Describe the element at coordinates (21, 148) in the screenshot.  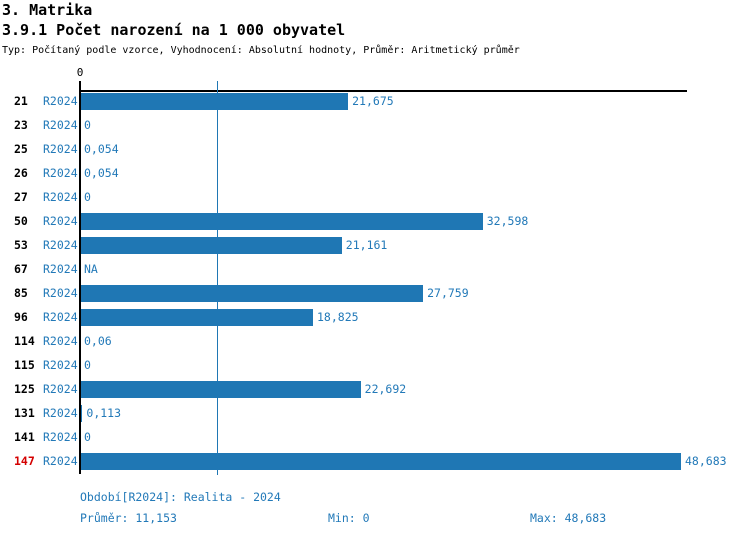
I see `row-category-label: 25` at that location.